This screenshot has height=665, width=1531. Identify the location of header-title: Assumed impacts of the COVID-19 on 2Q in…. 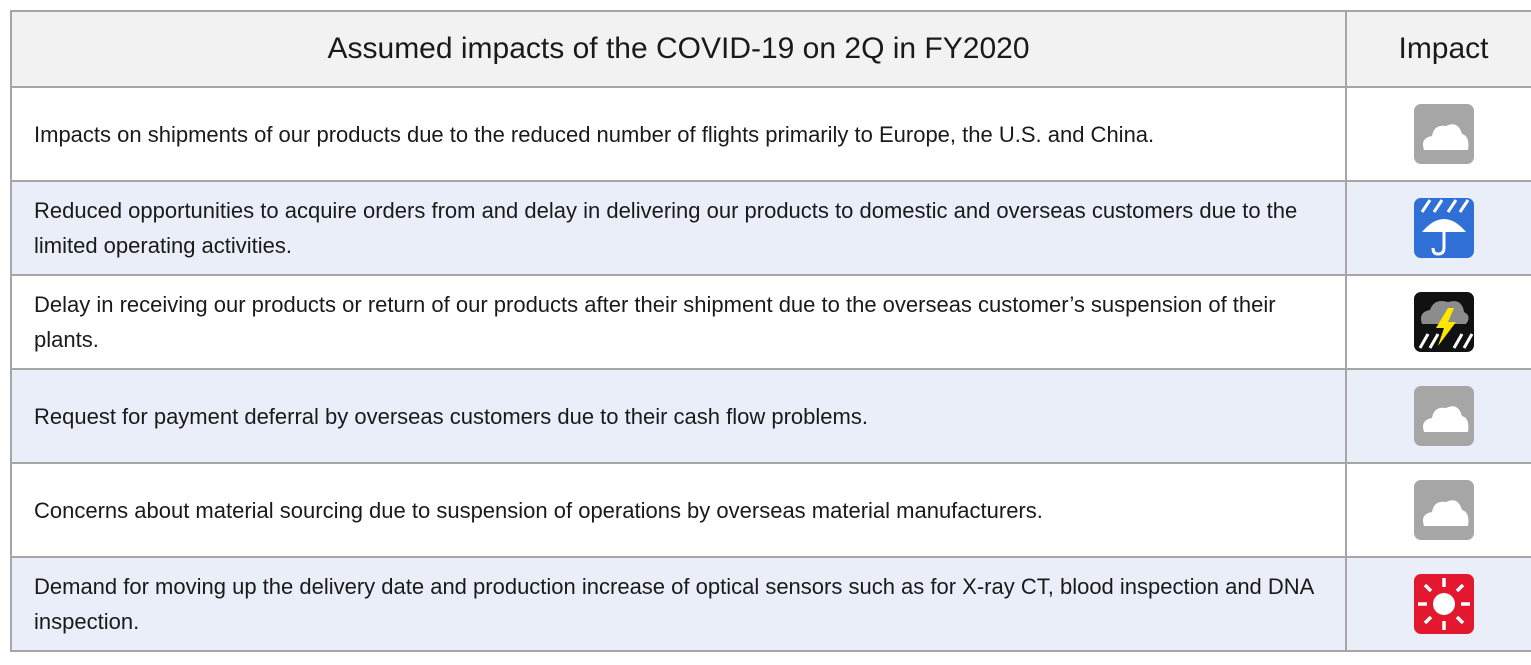
(678, 49).